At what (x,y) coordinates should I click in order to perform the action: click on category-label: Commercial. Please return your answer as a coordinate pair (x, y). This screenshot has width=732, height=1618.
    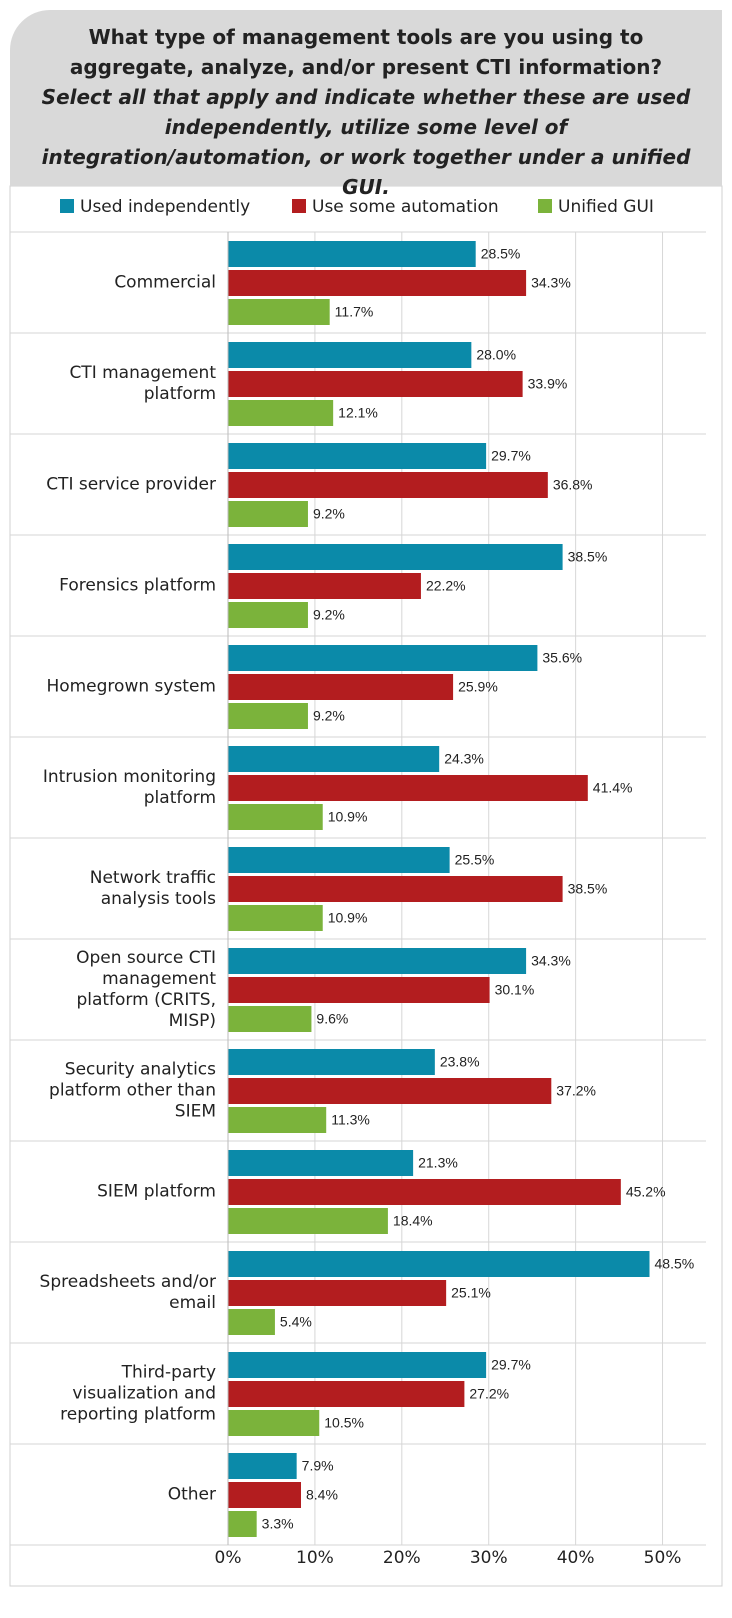
    Looking at the image, I should click on (165, 282).